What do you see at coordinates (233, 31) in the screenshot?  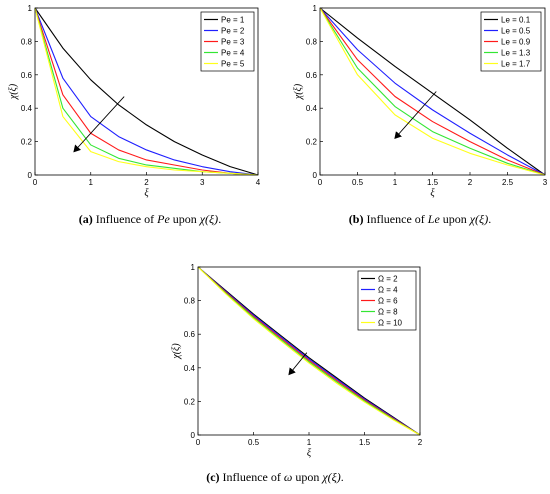 I see `legend-entry: Pe = 2` at bounding box center [233, 31].